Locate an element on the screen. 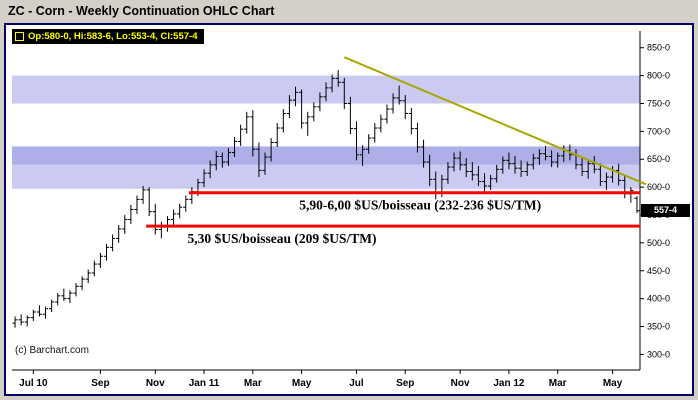  x-tick-label: Jul 10 is located at coordinates (33, 383).